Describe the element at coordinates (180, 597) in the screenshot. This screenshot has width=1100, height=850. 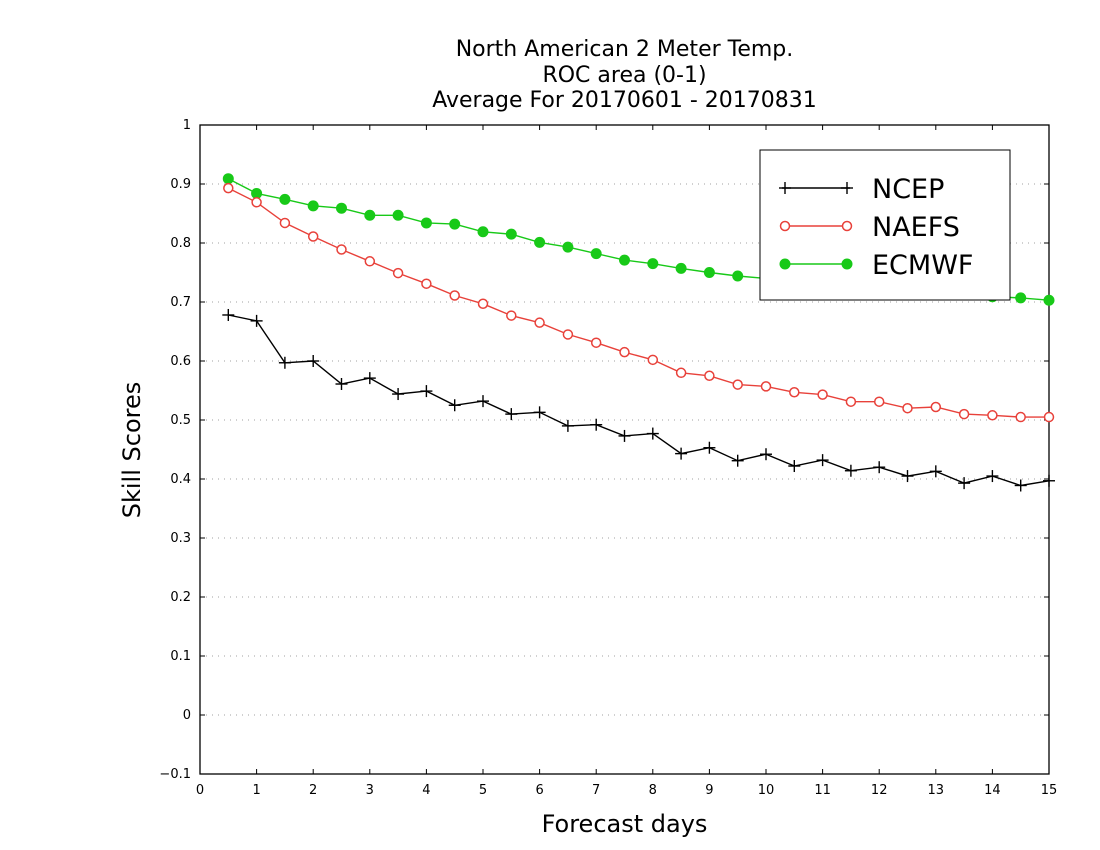
I see `y-tick-label: 0.2` at that location.